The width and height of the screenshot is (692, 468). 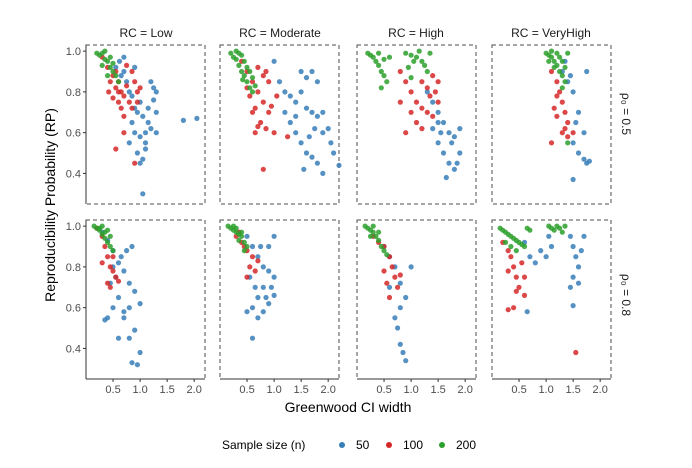 What do you see at coordinates (348, 407) in the screenshot?
I see `x-axis-title: Greenwood CI width` at bounding box center [348, 407].